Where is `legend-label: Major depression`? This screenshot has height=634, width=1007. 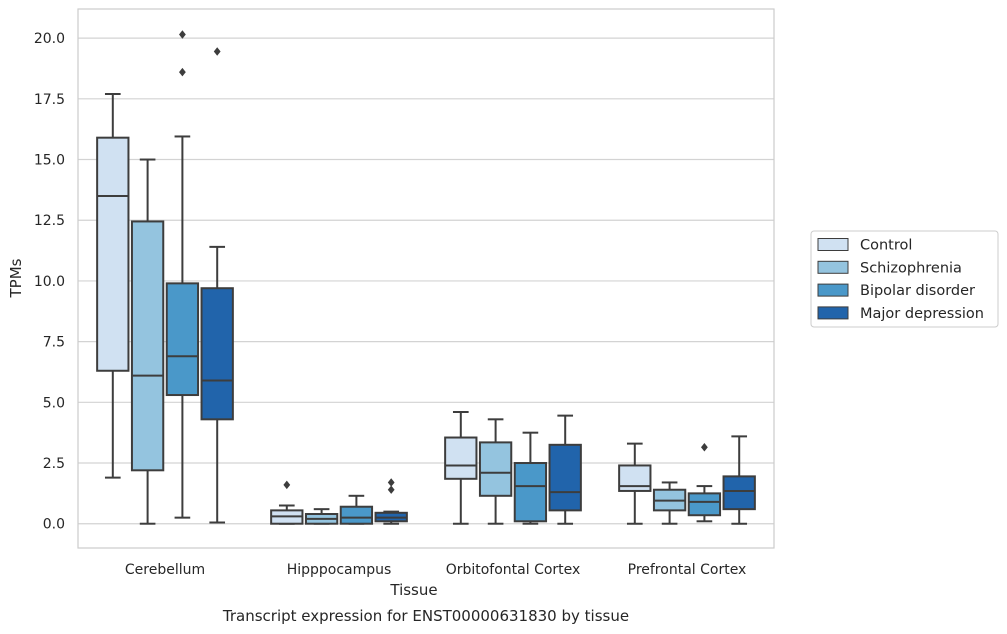
legend-label: Major depression is located at coordinates (922, 314).